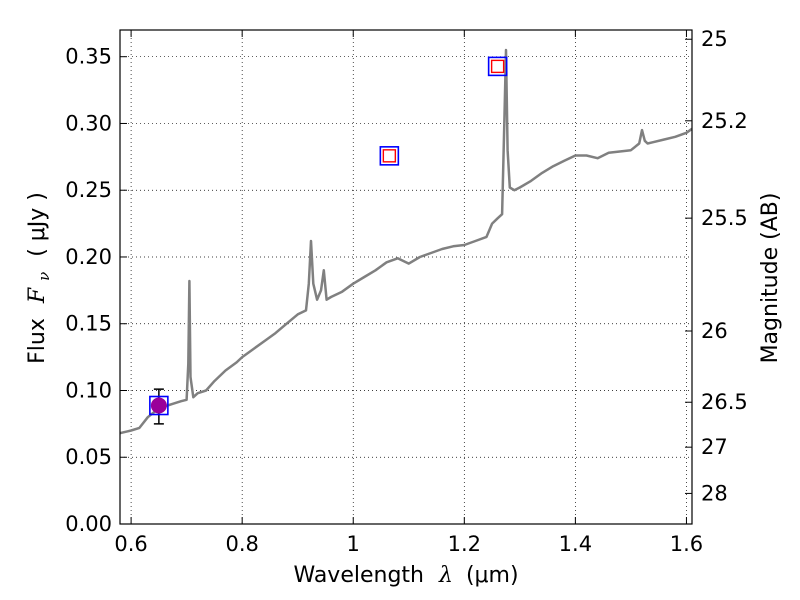 Image resolution: width=800 pixels, height=600 pixels. Describe the element at coordinates (88, 257) in the screenshot. I see `y-tick-label: 0.20` at that location.